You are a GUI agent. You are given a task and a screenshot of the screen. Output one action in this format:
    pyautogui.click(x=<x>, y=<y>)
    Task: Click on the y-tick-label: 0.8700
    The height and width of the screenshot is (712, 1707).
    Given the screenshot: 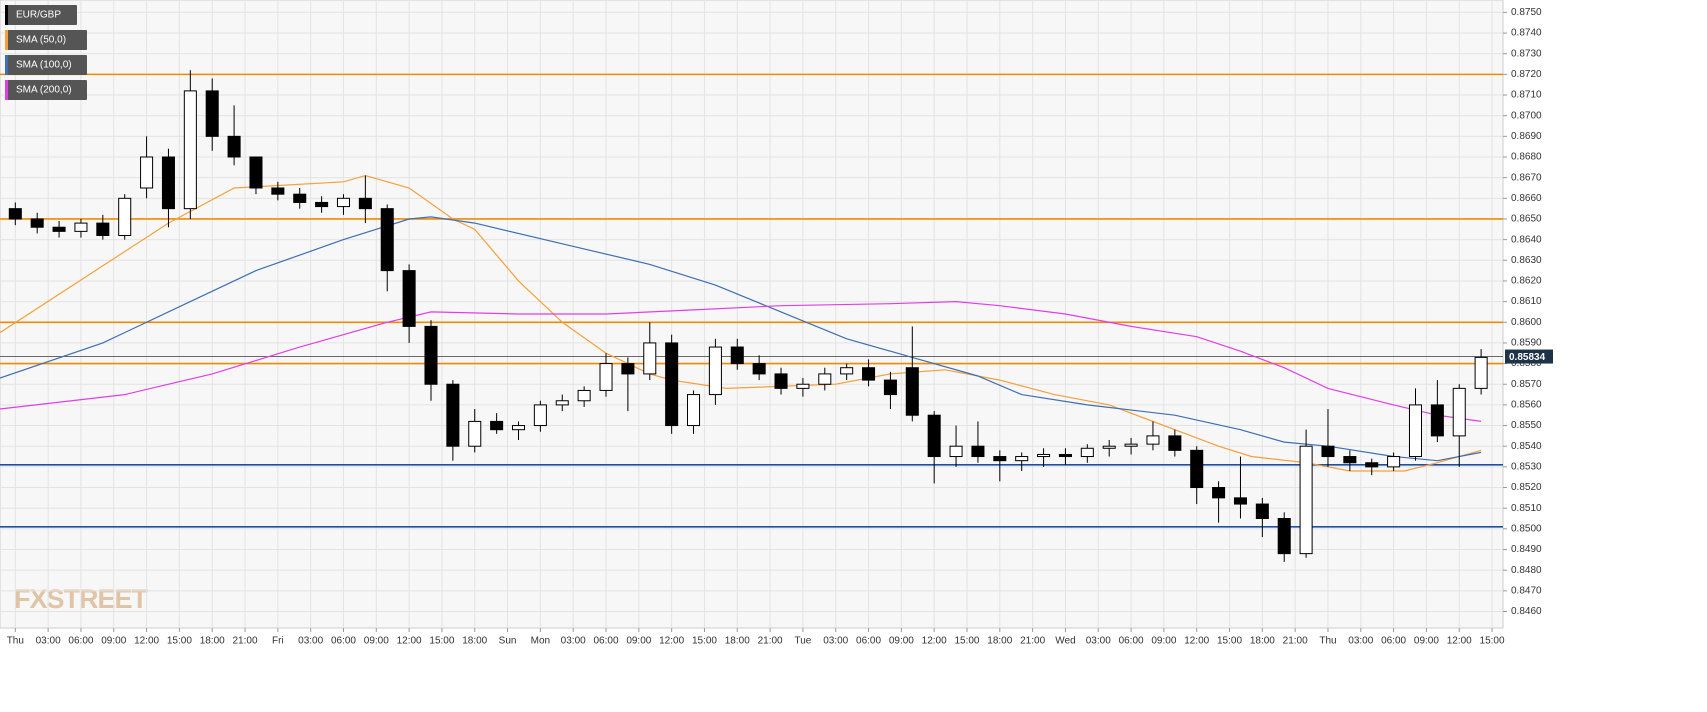 What is the action you would take?
    pyautogui.click(x=1526, y=115)
    